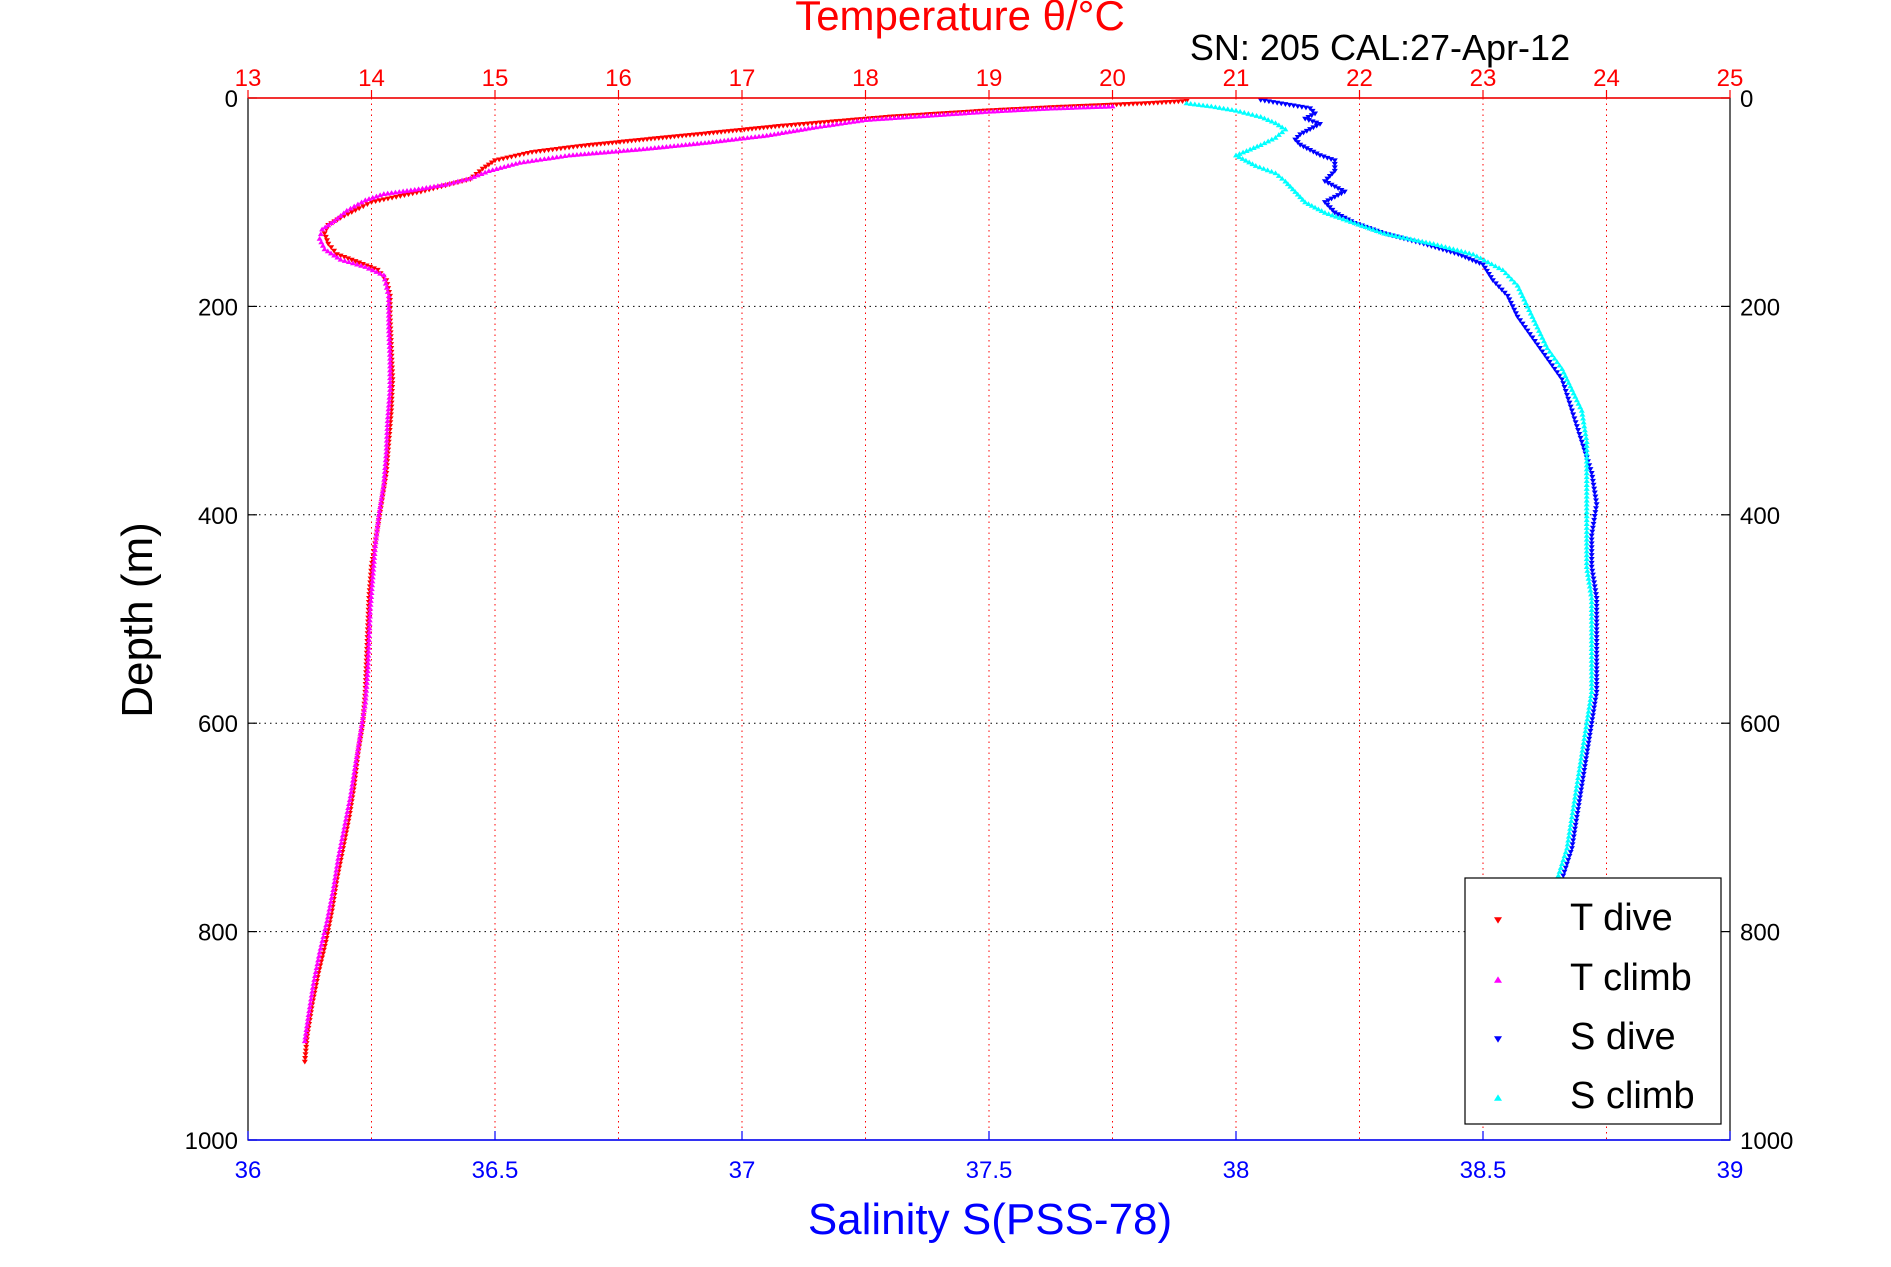  I want to click on temperature-tick-label: 14, so click(371, 78).